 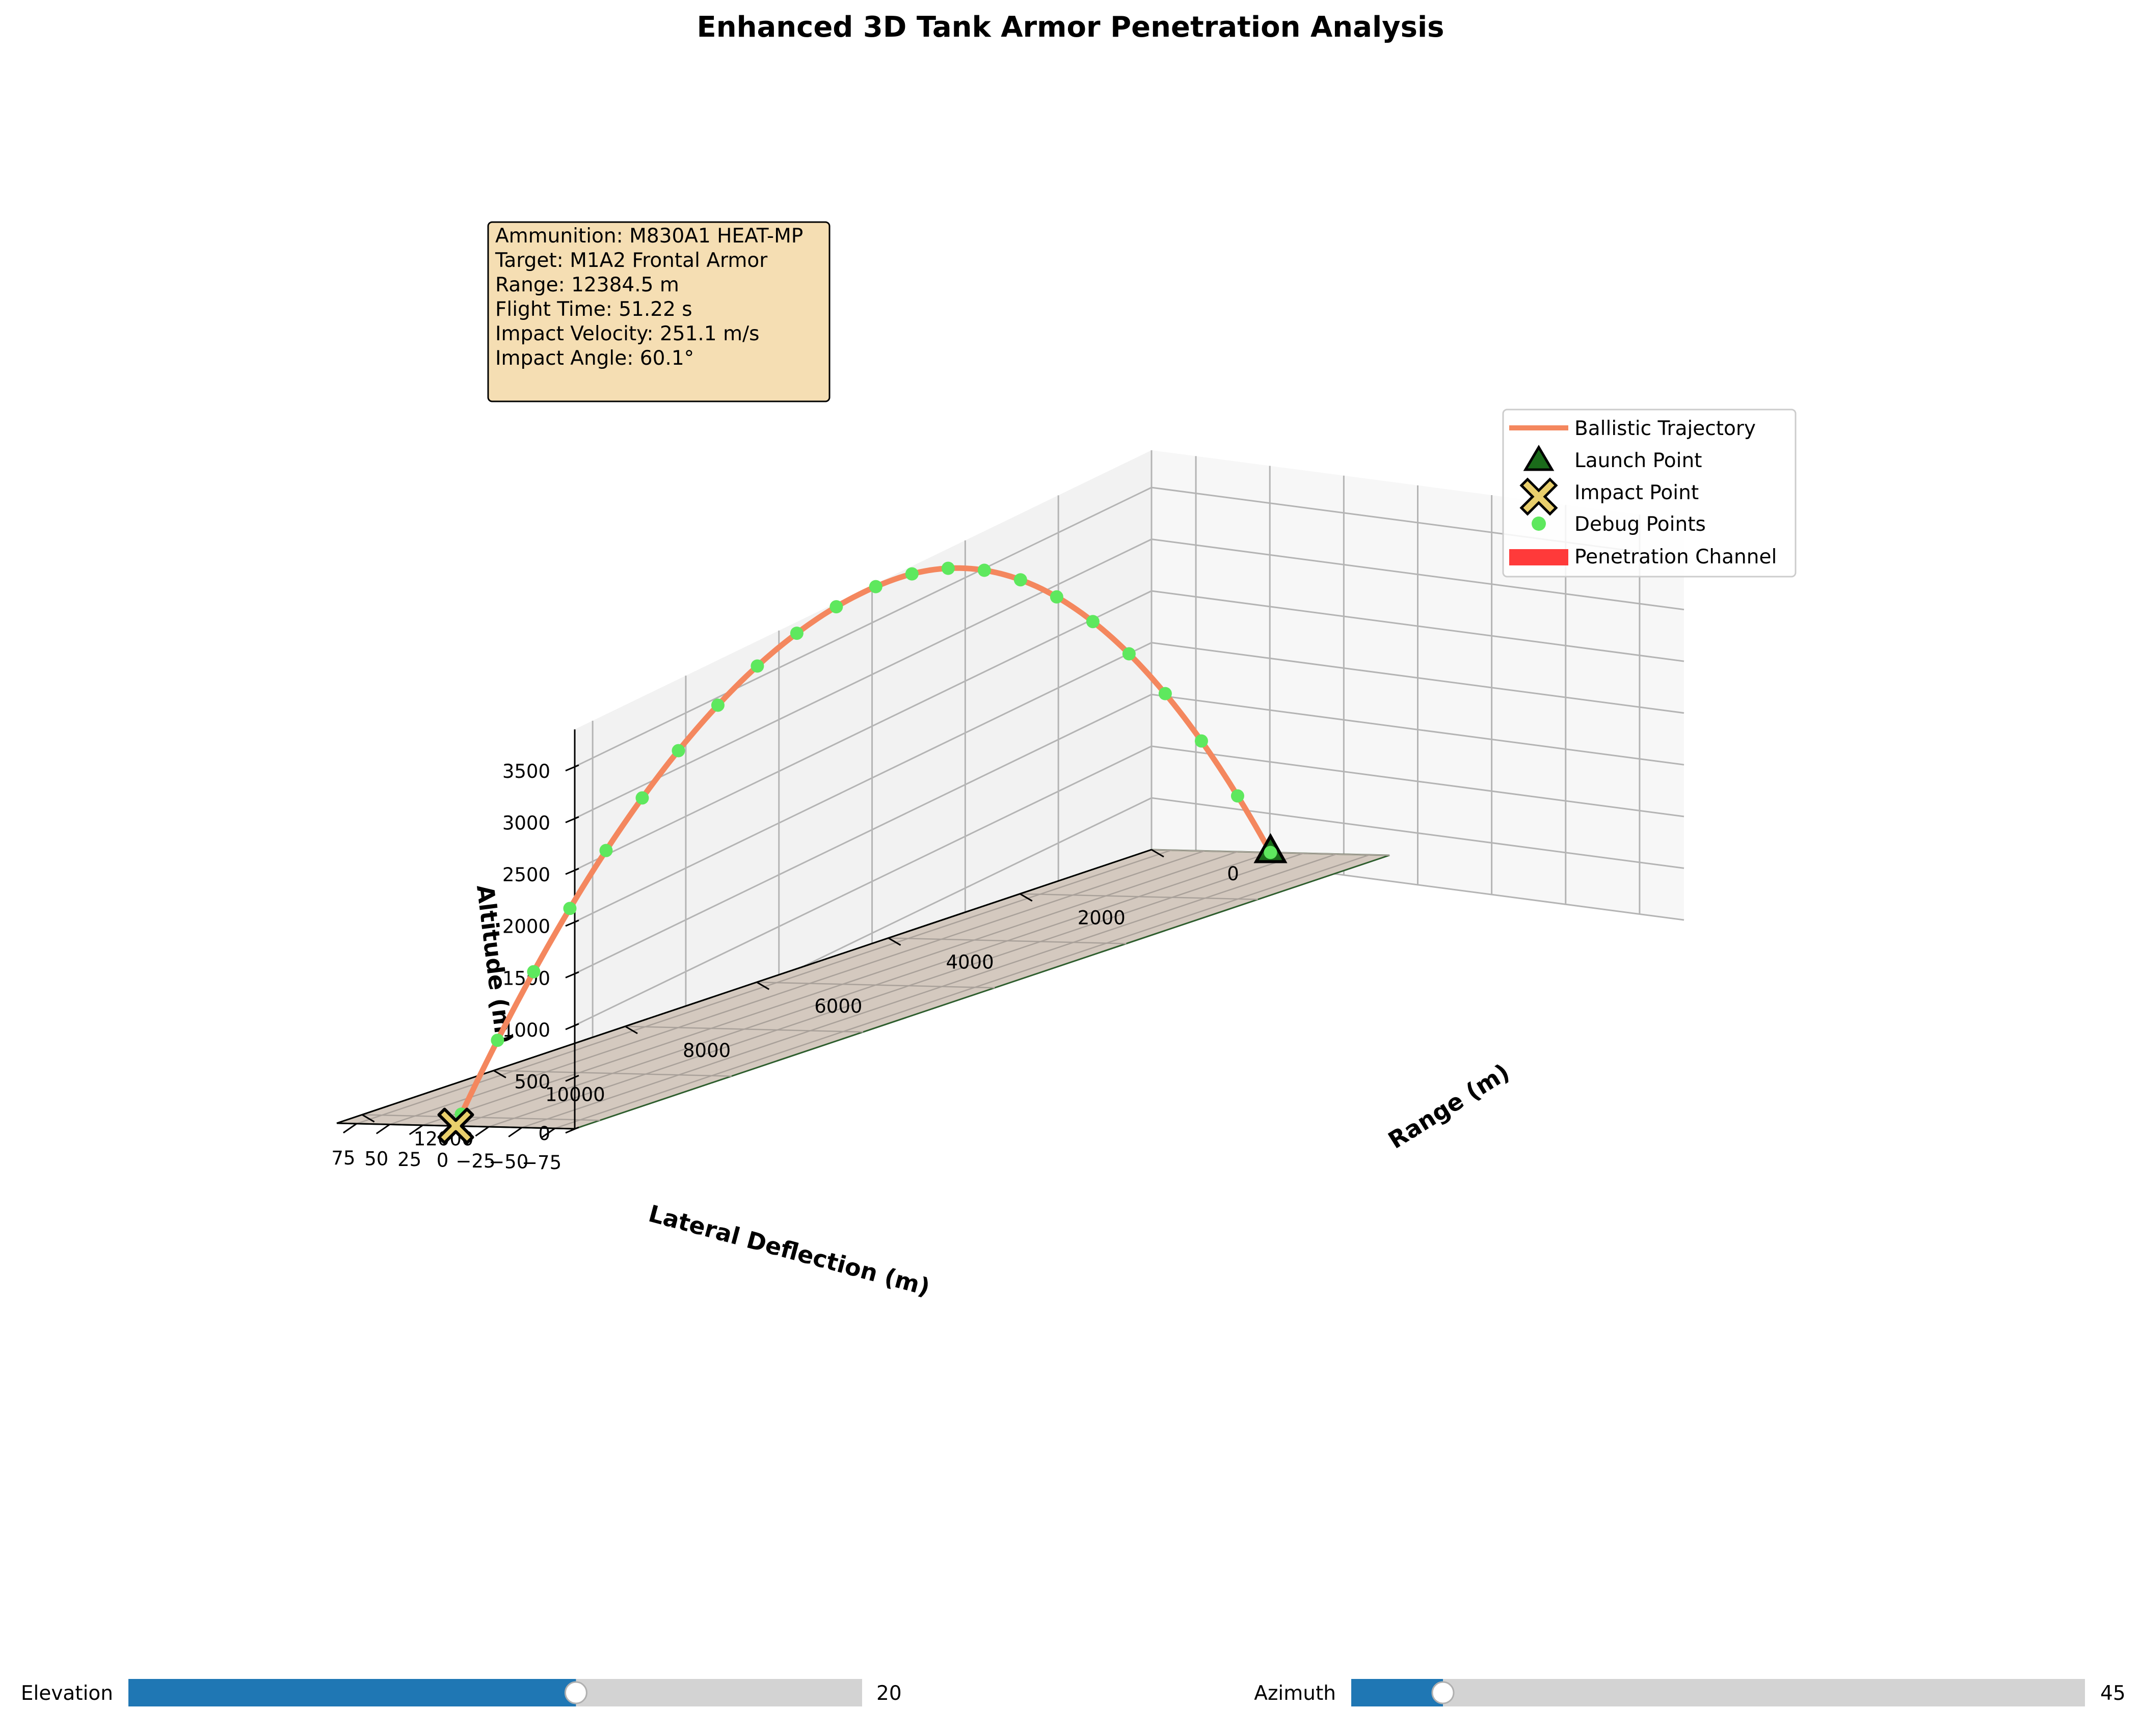 I want to click on elevation-value: 20, so click(x=889, y=1694).